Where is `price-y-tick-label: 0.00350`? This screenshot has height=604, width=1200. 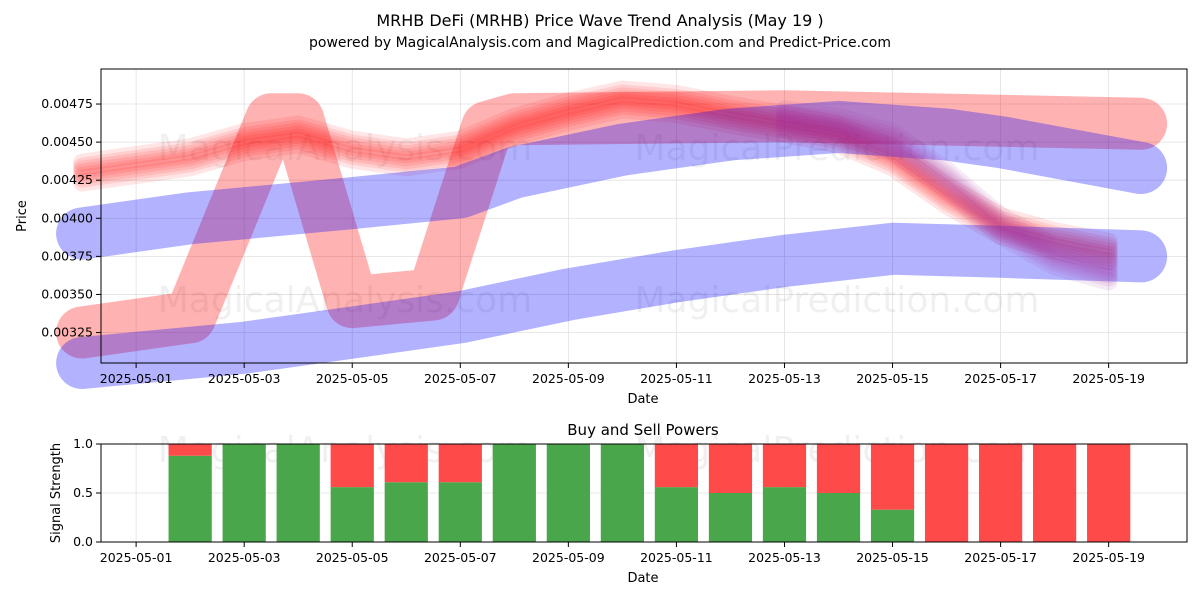
price-y-tick-label: 0.00350 is located at coordinates (67, 293).